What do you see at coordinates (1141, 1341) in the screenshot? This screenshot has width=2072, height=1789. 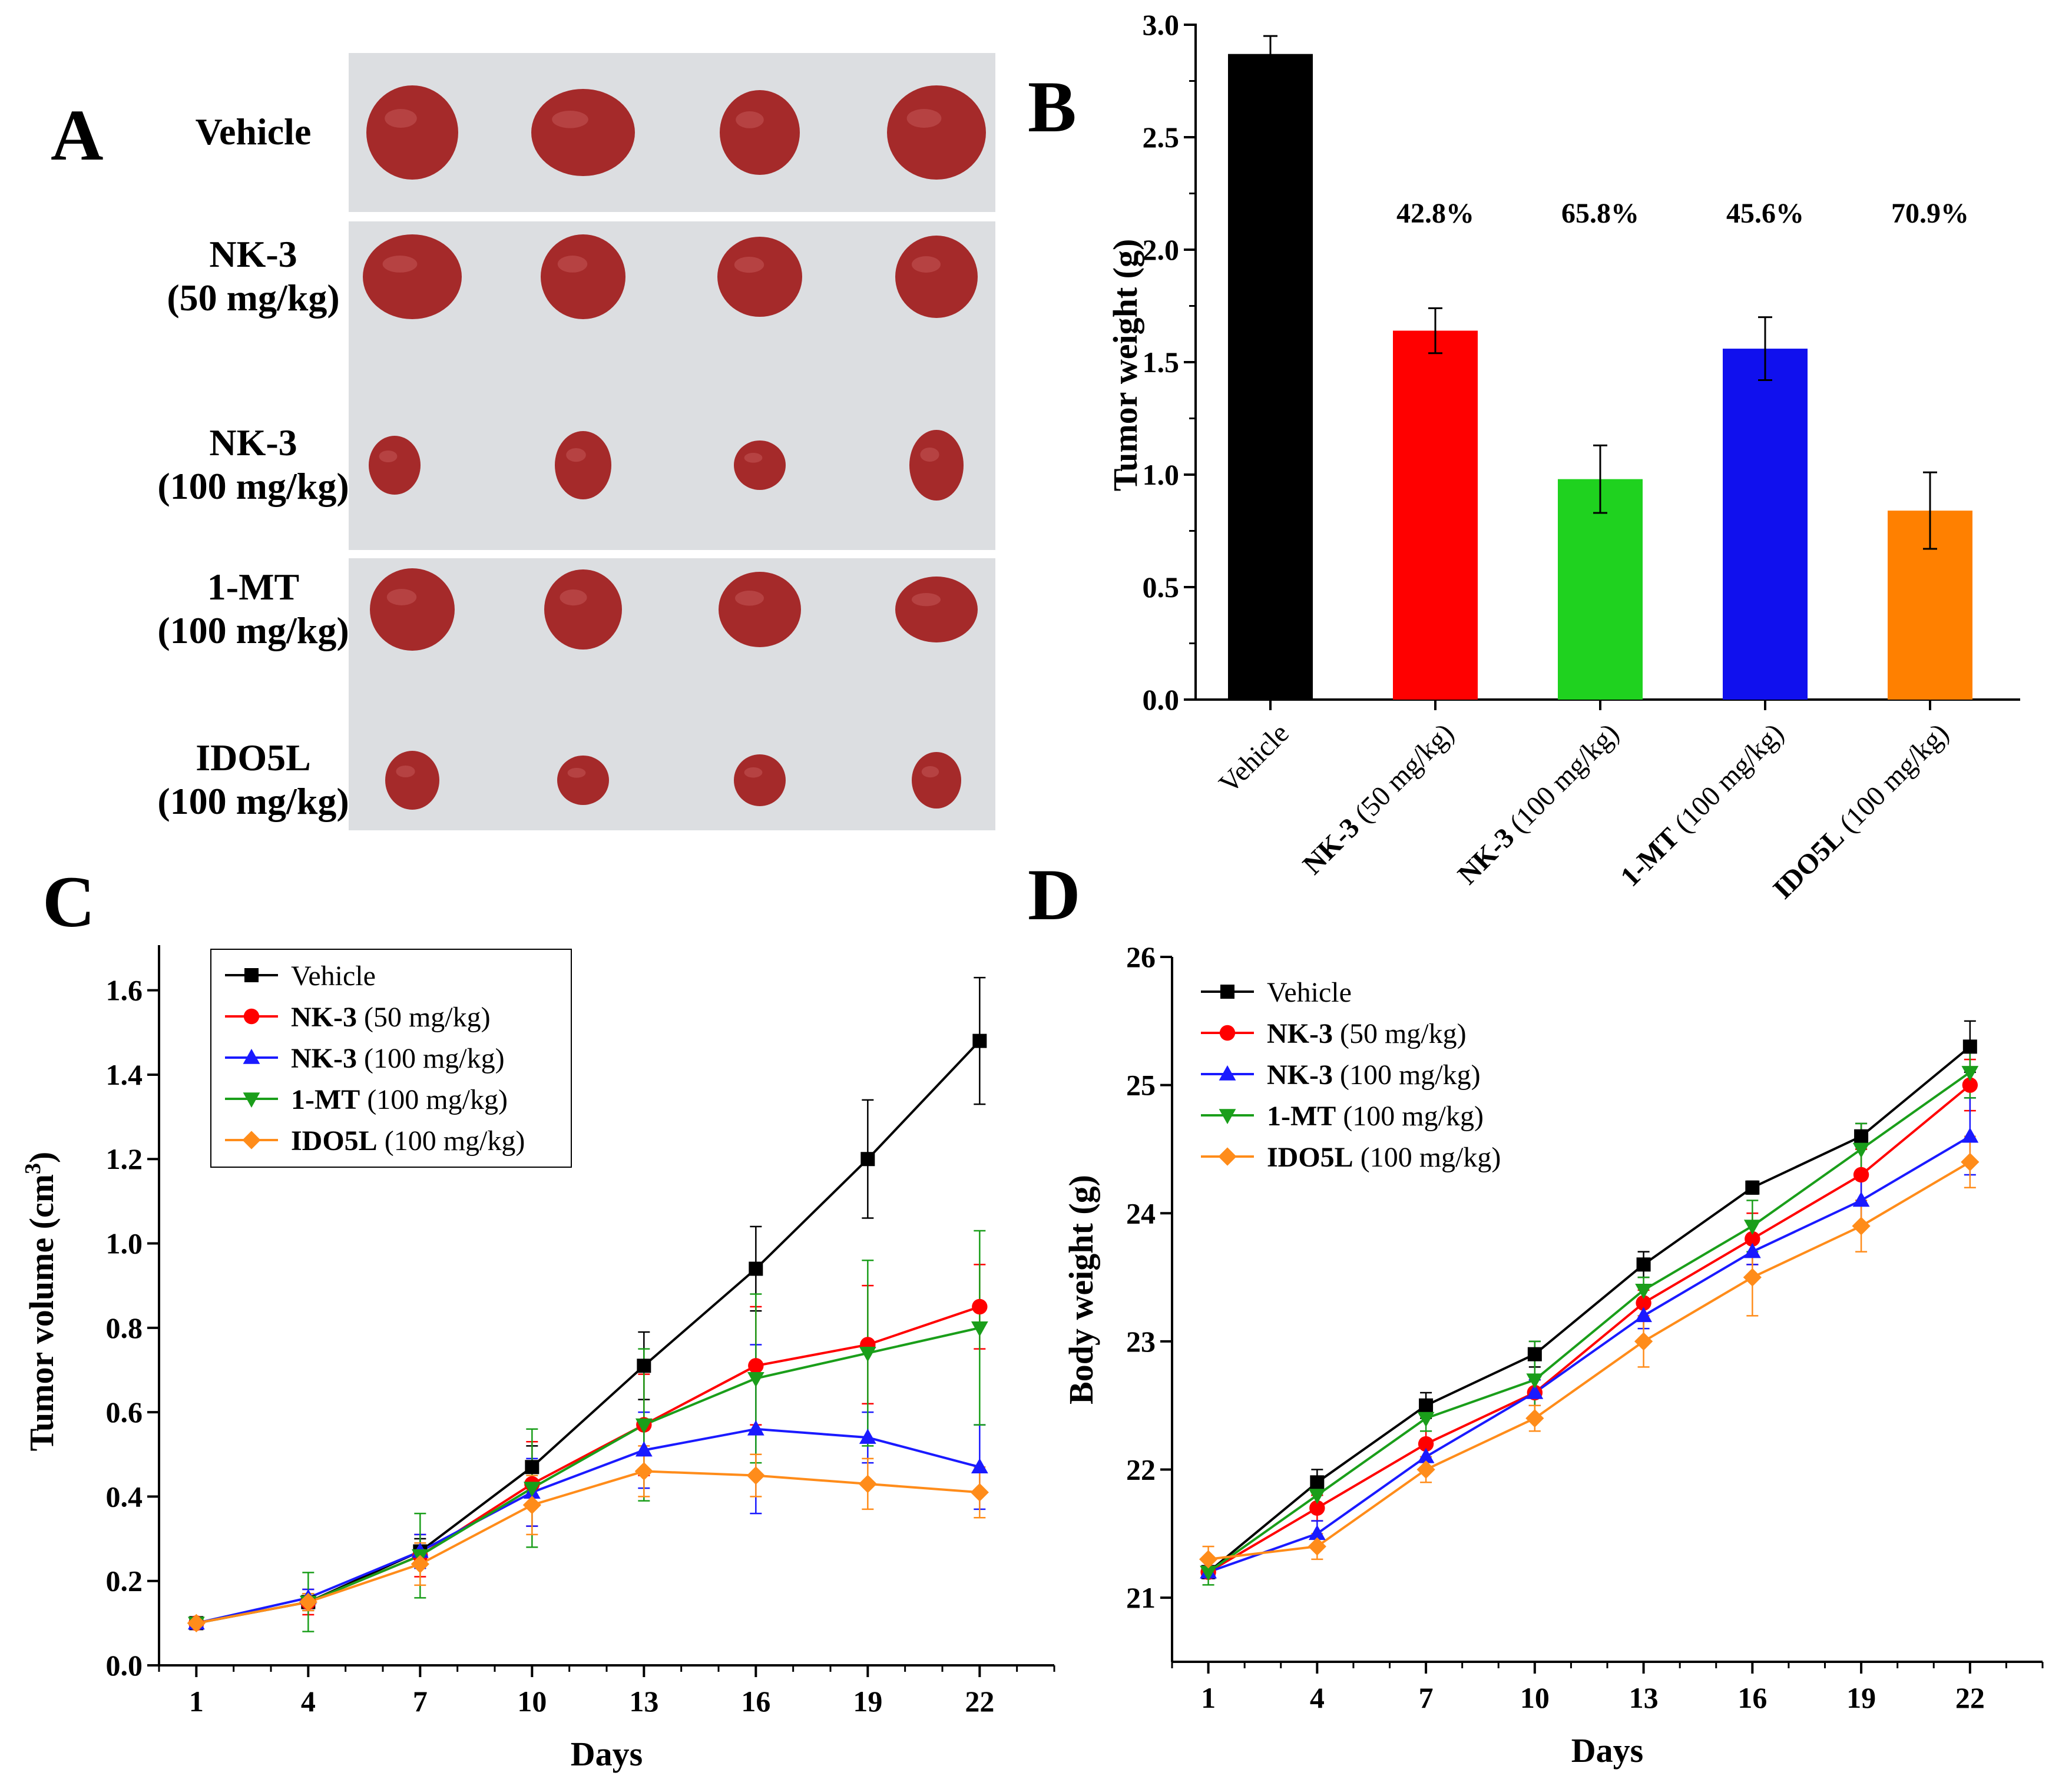 I see `d-ytick-label-2: 23` at bounding box center [1141, 1341].